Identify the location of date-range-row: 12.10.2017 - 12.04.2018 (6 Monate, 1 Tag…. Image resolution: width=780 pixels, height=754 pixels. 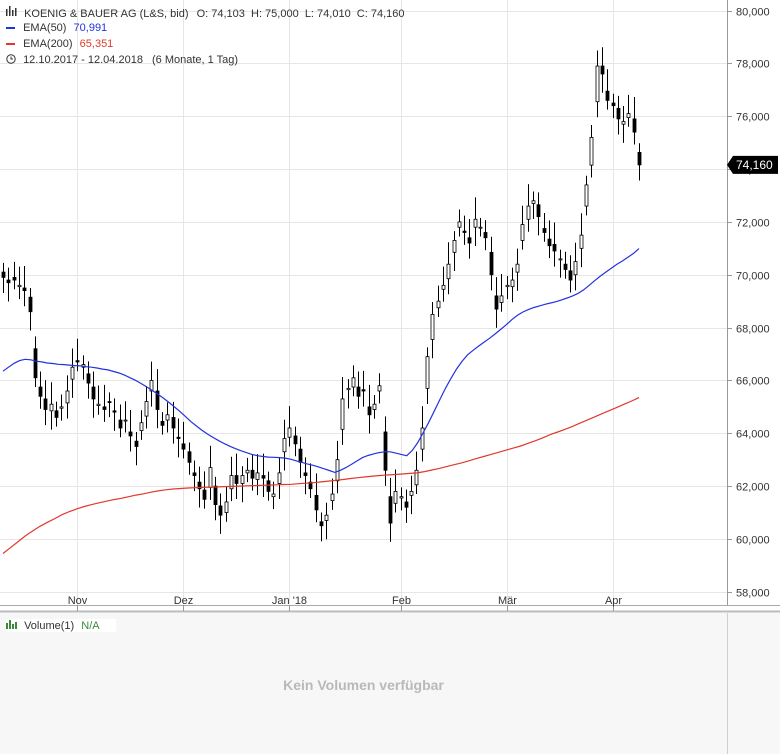
(122, 61).